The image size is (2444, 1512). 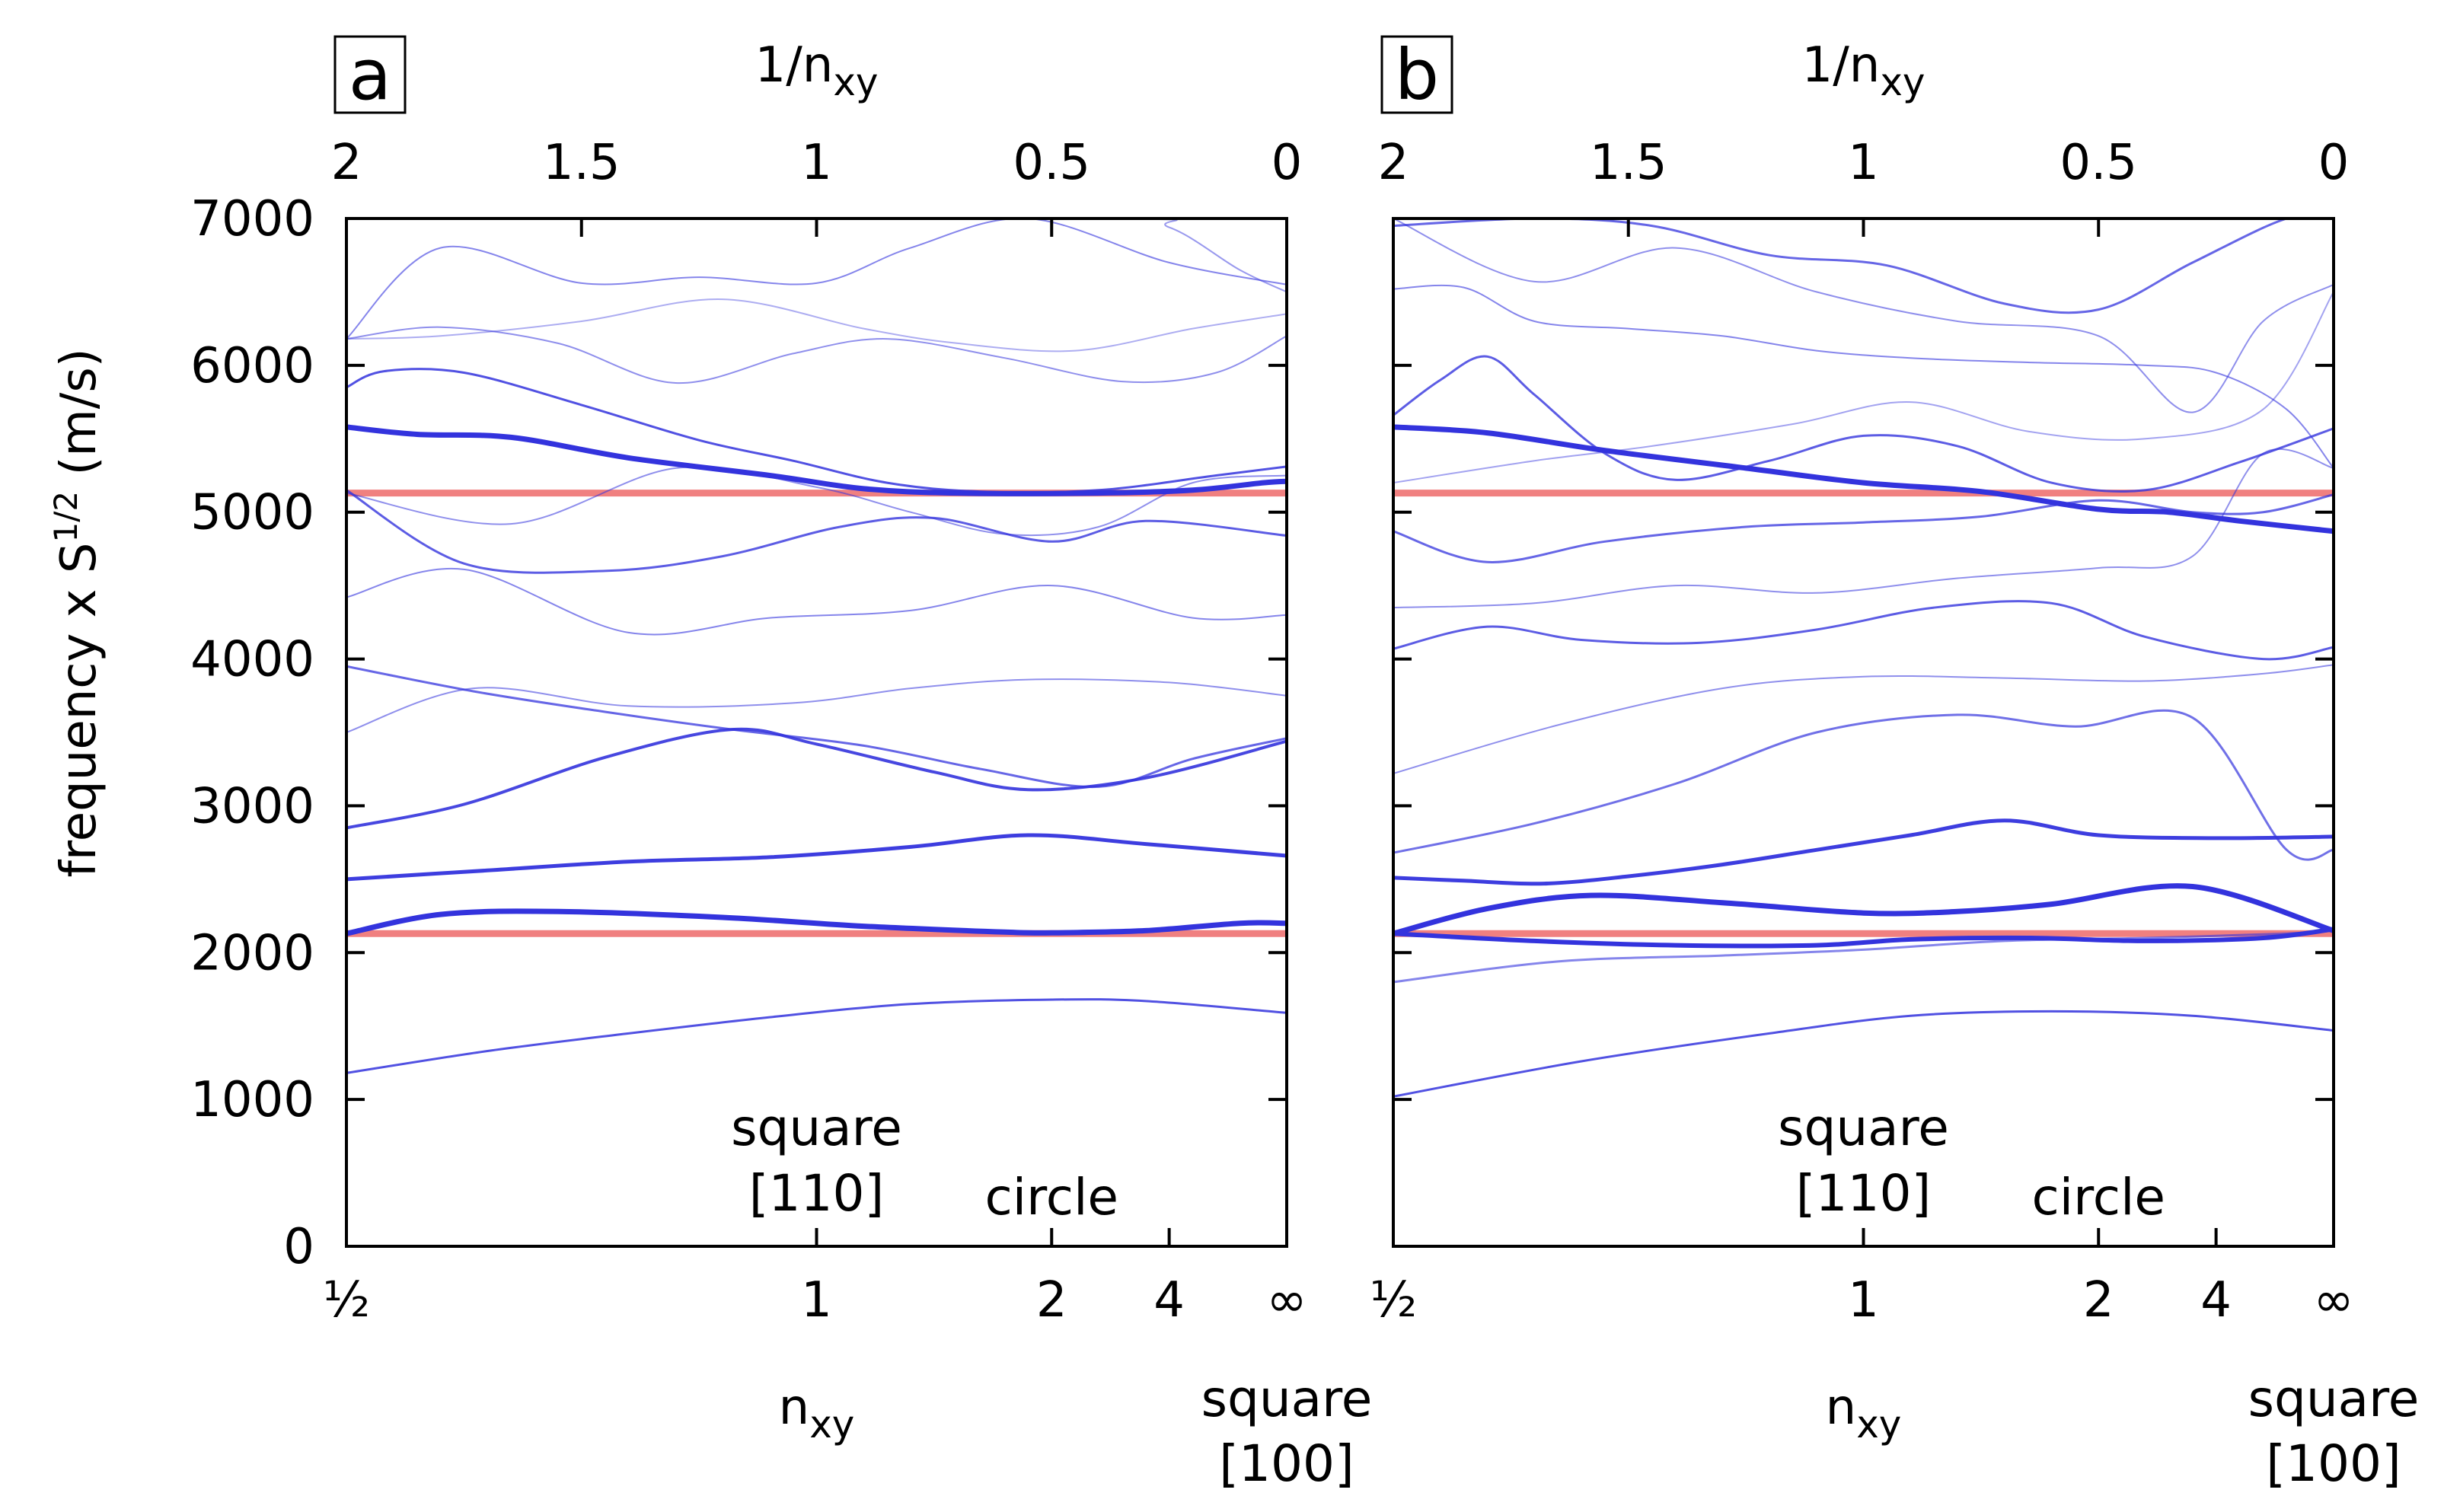 I want to click on y-tick-label: 2000, so click(x=252, y=953).